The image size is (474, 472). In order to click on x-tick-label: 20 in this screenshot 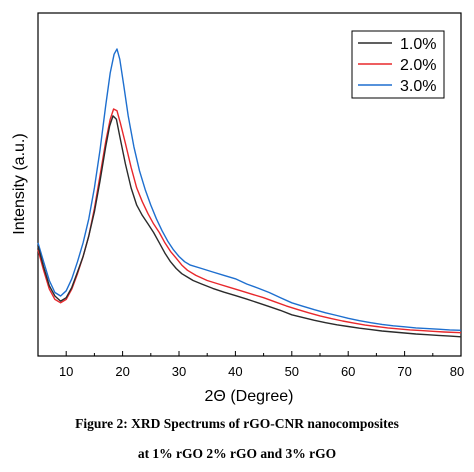, I will do `click(122, 371)`.